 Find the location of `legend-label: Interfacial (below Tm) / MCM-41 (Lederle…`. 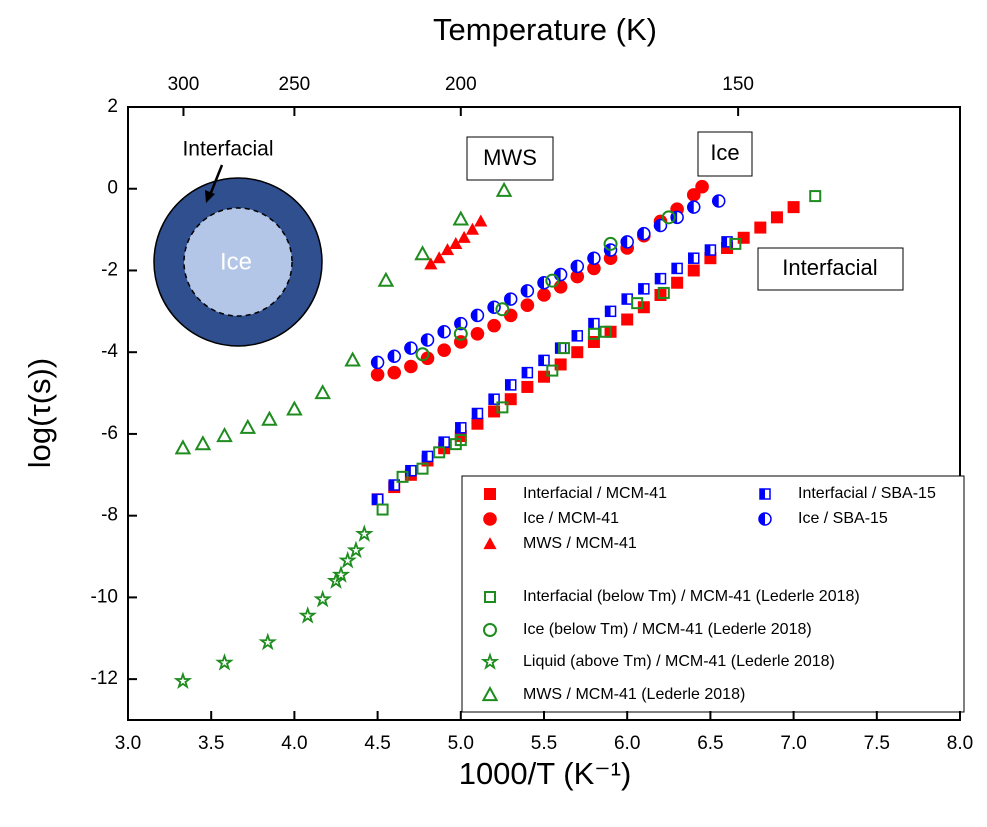

legend-label: Interfacial (below Tm) / MCM-41 (Lederle… is located at coordinates (691, 596).